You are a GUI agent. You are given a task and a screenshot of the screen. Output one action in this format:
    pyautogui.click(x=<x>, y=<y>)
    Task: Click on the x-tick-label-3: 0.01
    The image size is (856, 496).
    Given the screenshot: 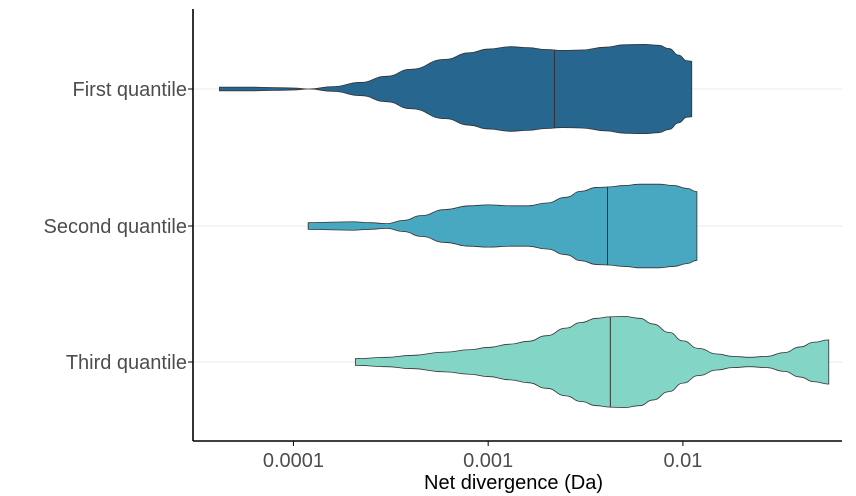 What is the action you would take?
    pyautogui.click(x=682, y=461)
    